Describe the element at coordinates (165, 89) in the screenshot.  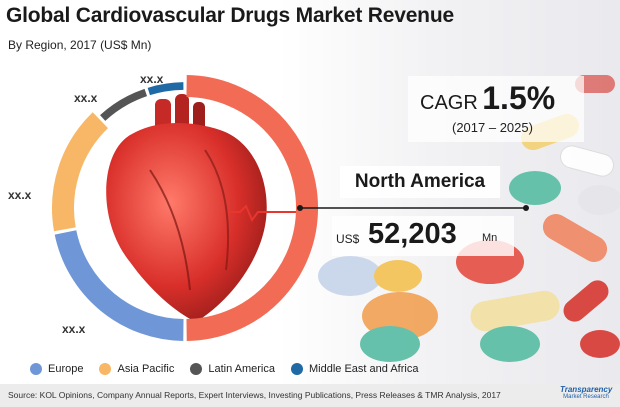
I see `ring-segment-middle-east-africa` at that location.